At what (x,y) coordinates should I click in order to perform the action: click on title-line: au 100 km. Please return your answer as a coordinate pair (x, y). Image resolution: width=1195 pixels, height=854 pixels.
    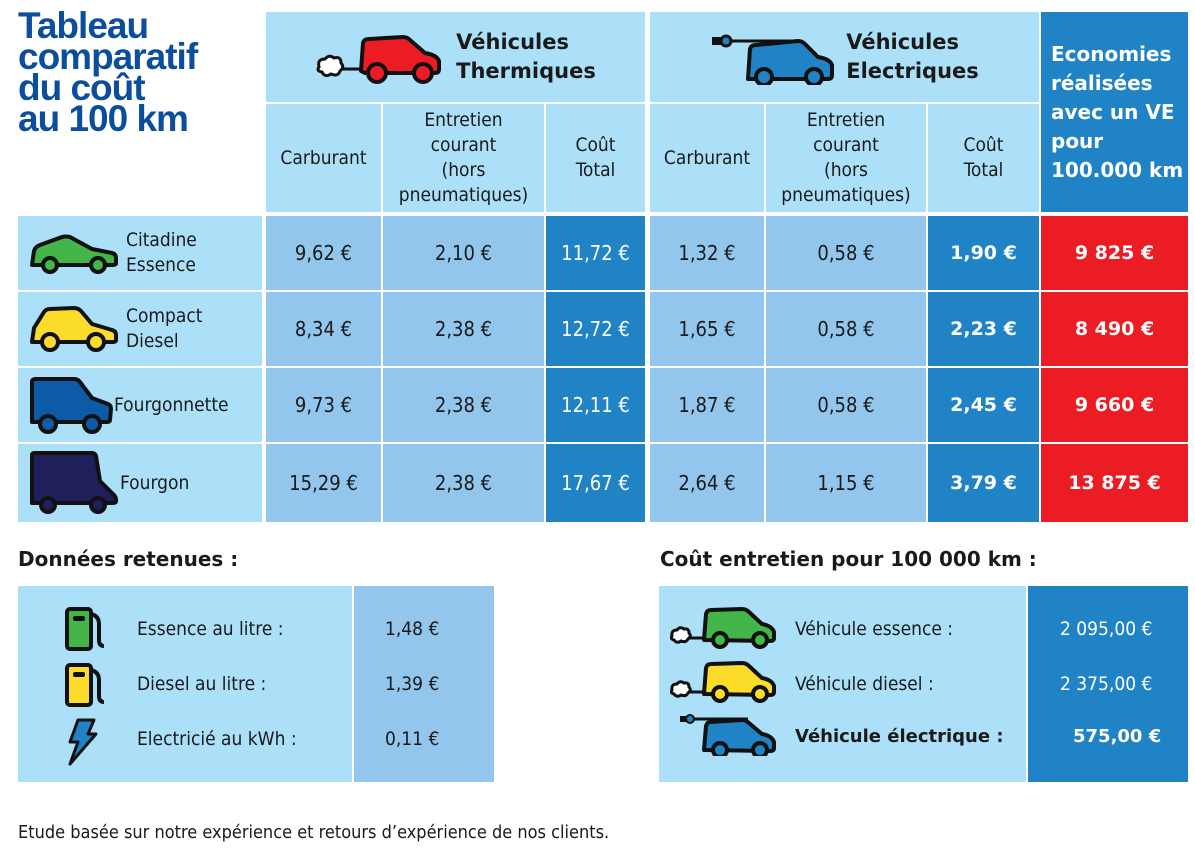
    Looking at the image, I should click on (103, 118).